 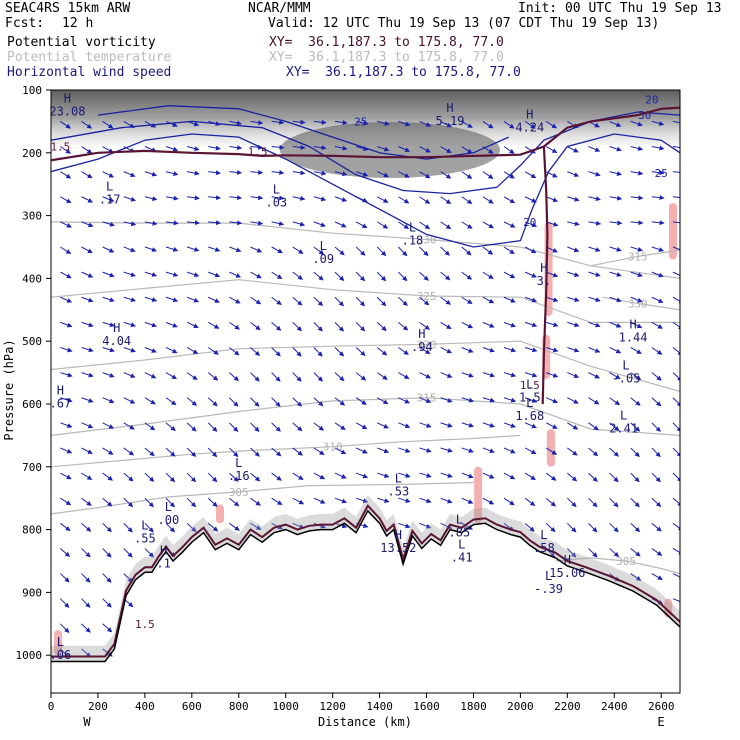 What do you see at coordinates (332, 706) in the screenshot?
I see `x-tick-label: 1200` at bounding box center [332, 706].